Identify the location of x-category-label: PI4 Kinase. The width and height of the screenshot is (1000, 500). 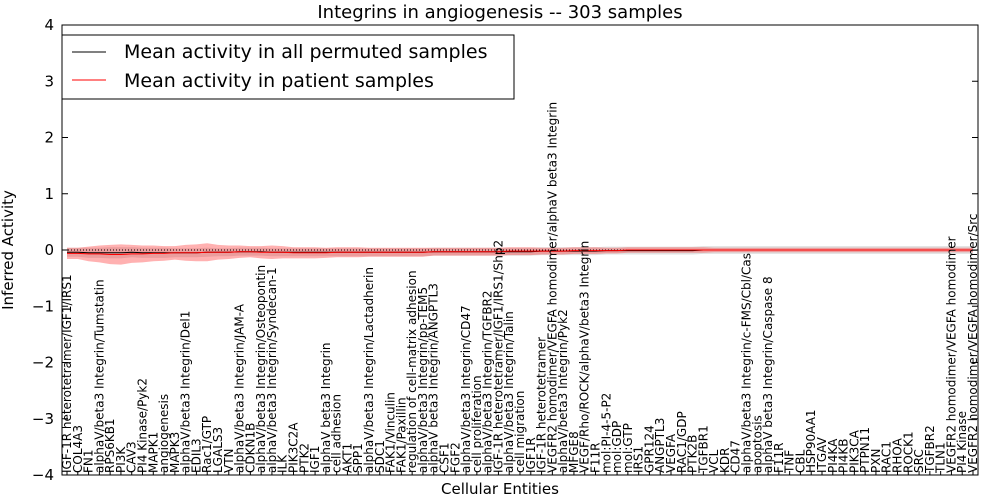
(962, 442).